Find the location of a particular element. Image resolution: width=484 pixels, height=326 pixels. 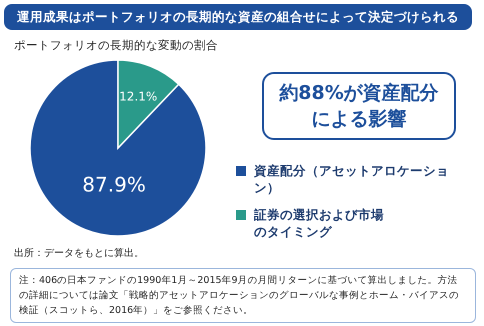

chart-title: 運用成果はポートフォリオの長期的な資産の組合せによって決定づけられる is located at coordinates (238, 17).